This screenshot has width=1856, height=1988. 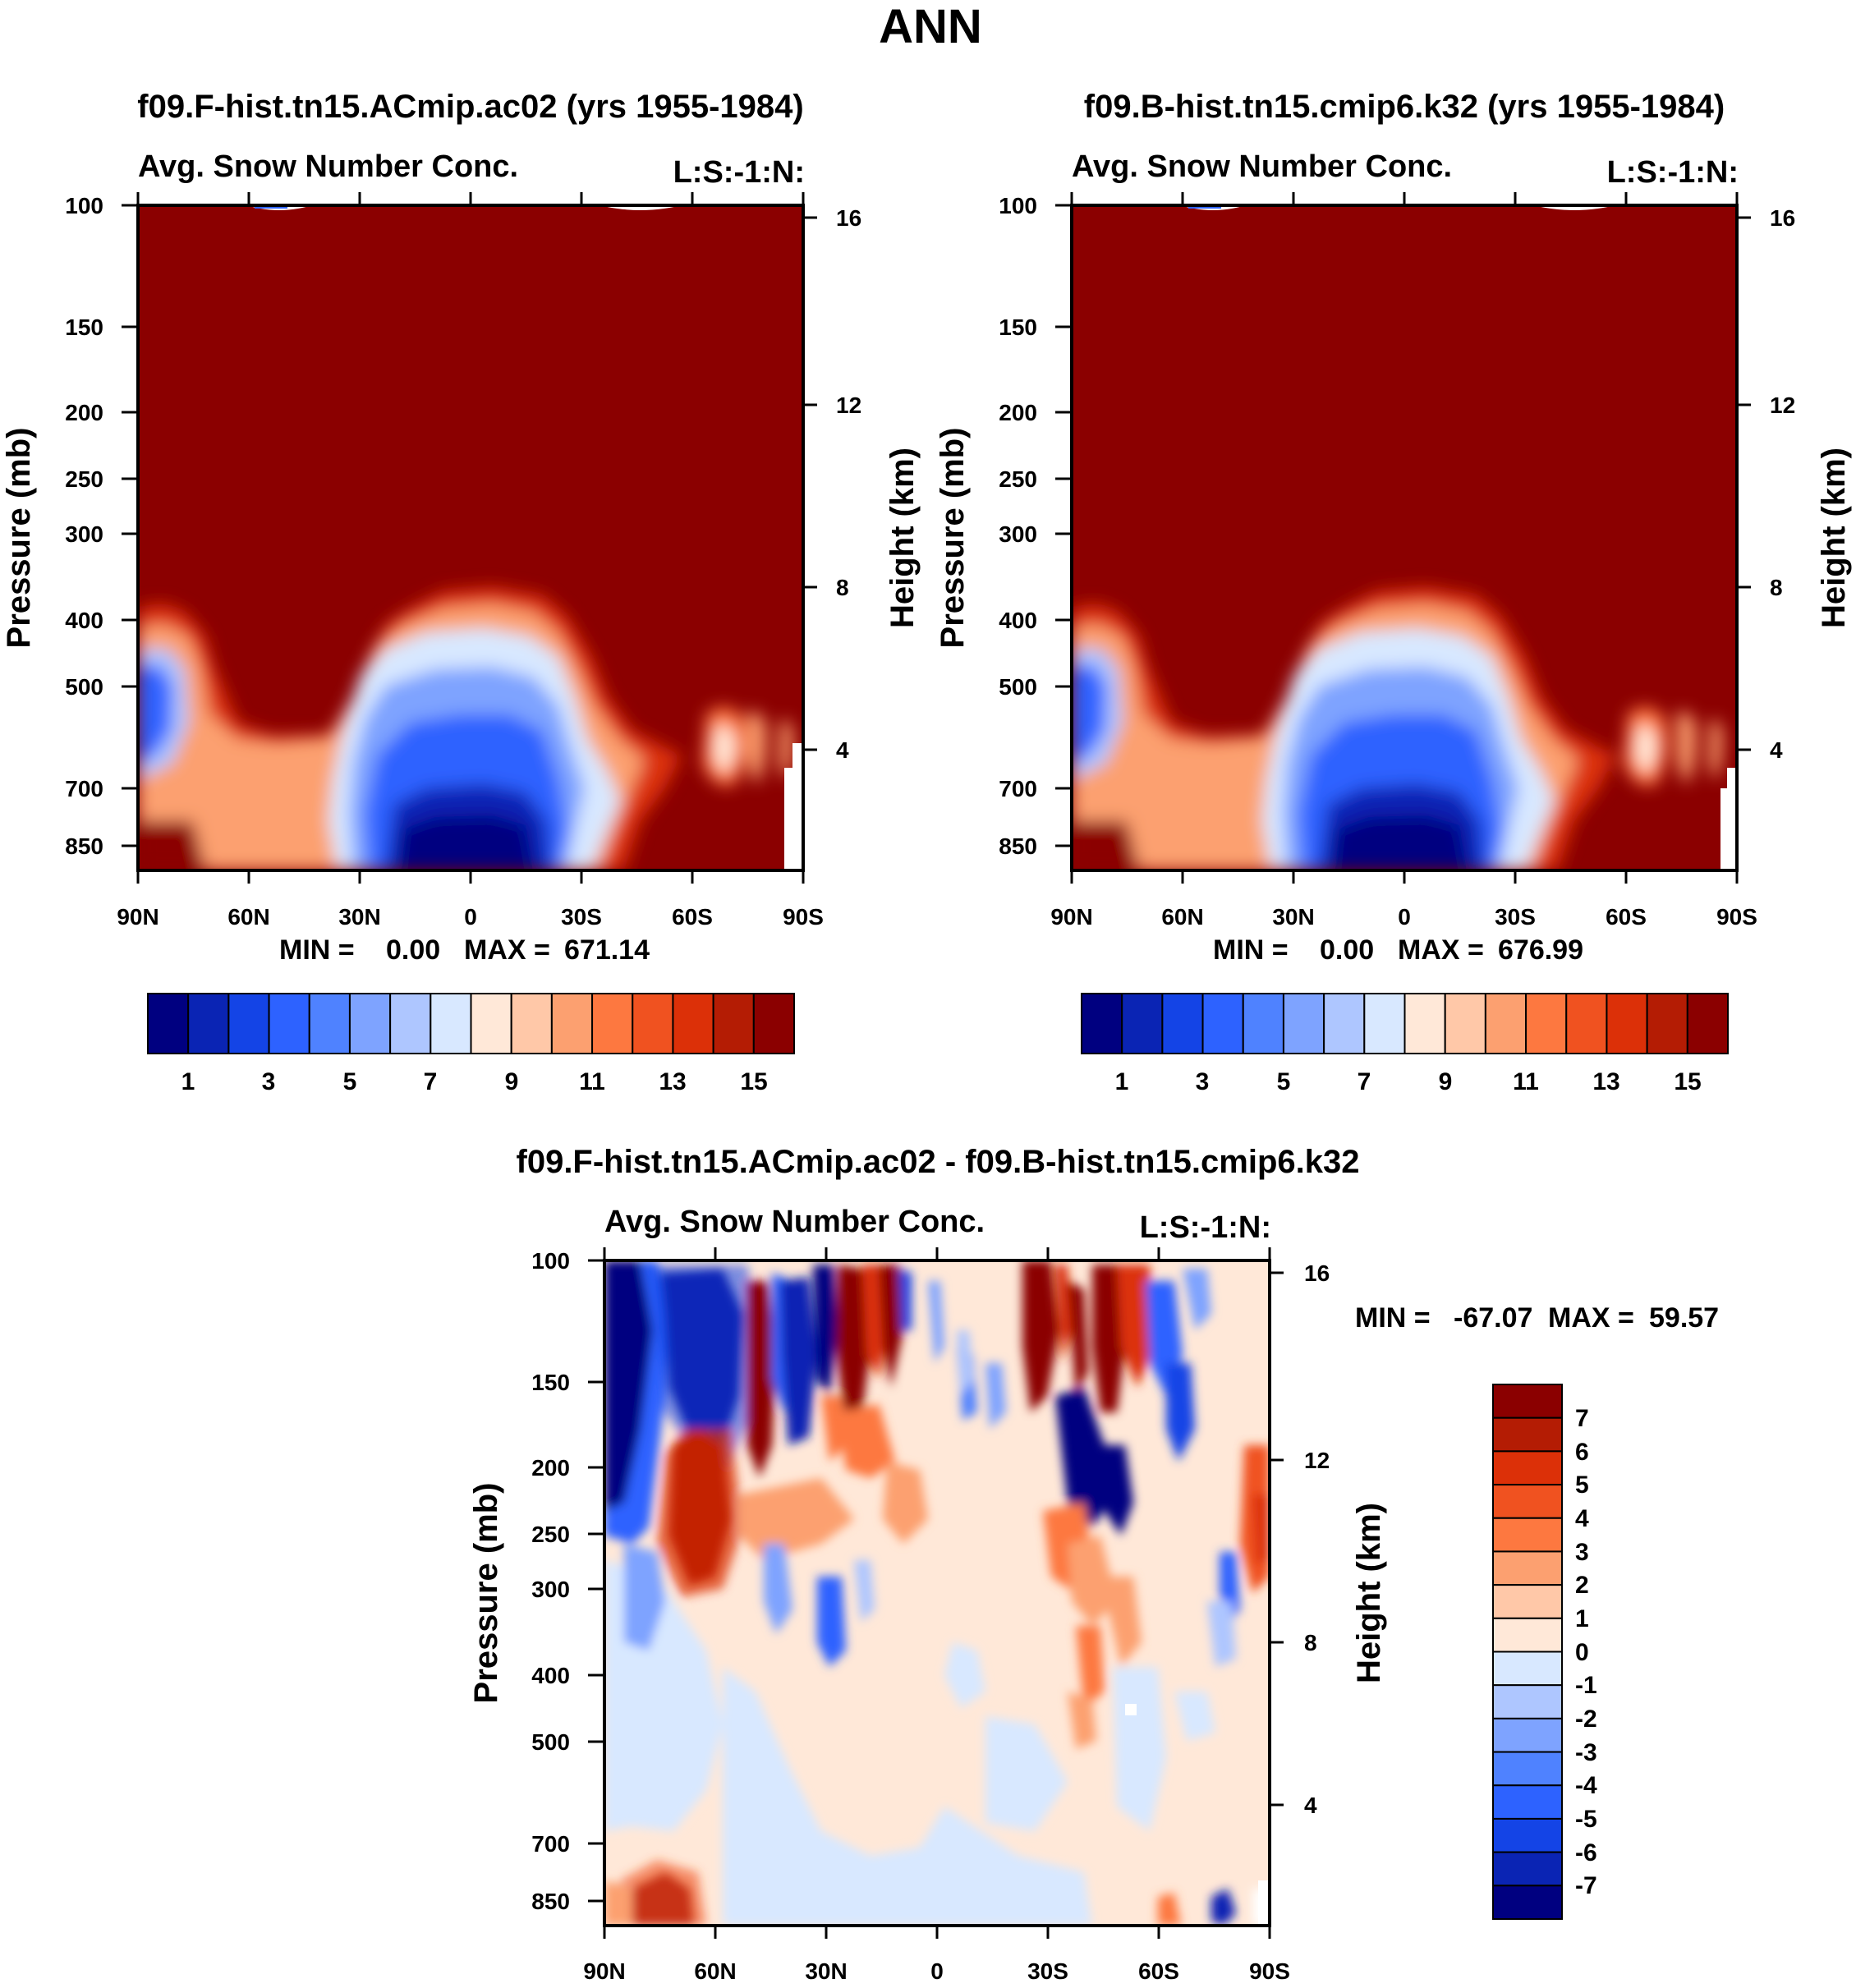 I want to click on panel-a-right-string: L:S:-1:N:, so click(x=739, y=172).